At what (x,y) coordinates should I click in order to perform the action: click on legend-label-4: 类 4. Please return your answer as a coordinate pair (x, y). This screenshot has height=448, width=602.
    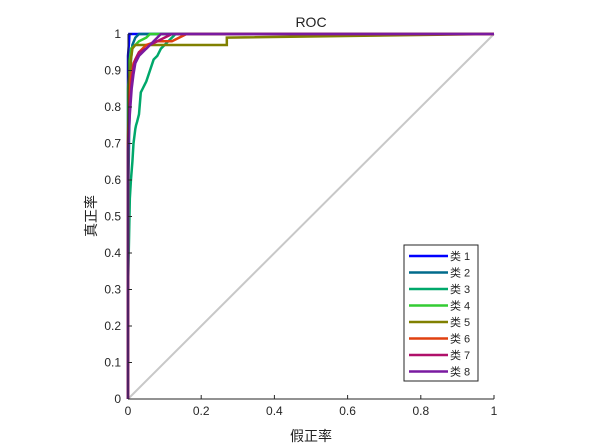
    Looking at the image, I should click on (460, 306).